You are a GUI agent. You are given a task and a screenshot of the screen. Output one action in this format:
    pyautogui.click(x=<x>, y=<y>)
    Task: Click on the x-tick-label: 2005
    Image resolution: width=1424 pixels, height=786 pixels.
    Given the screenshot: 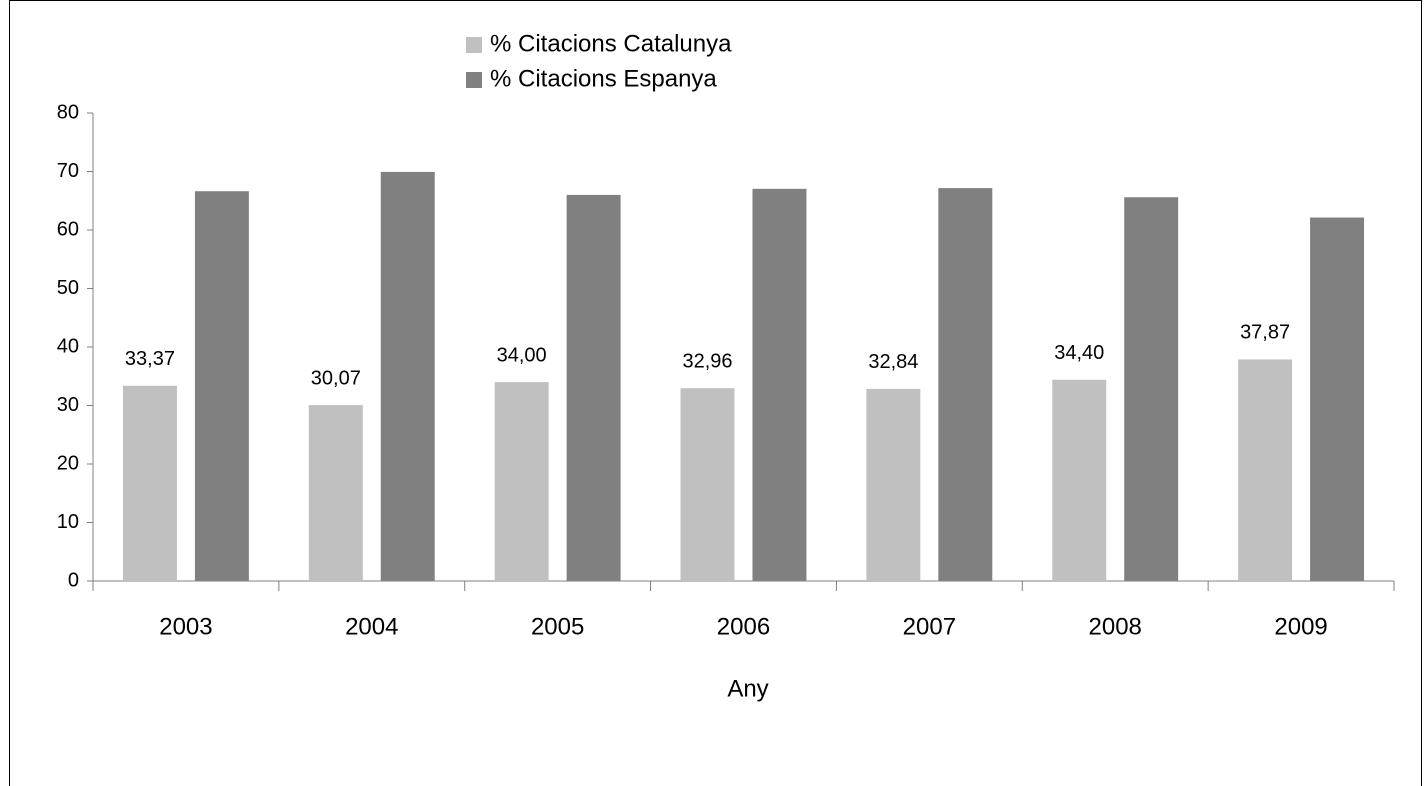 What is the action you would take?
    pyautogui.click(x=557, y=626)
    